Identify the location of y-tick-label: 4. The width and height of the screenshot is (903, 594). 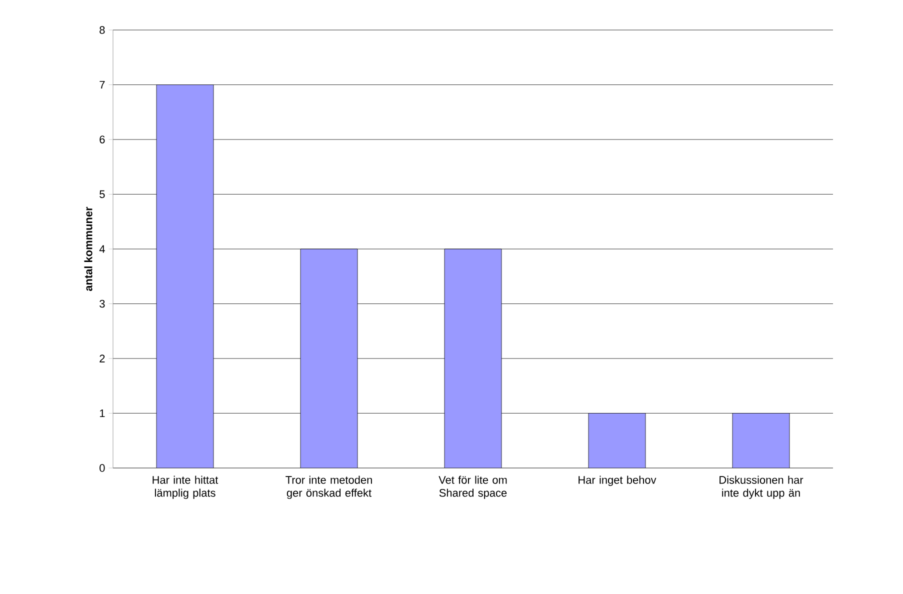
(102, 249).